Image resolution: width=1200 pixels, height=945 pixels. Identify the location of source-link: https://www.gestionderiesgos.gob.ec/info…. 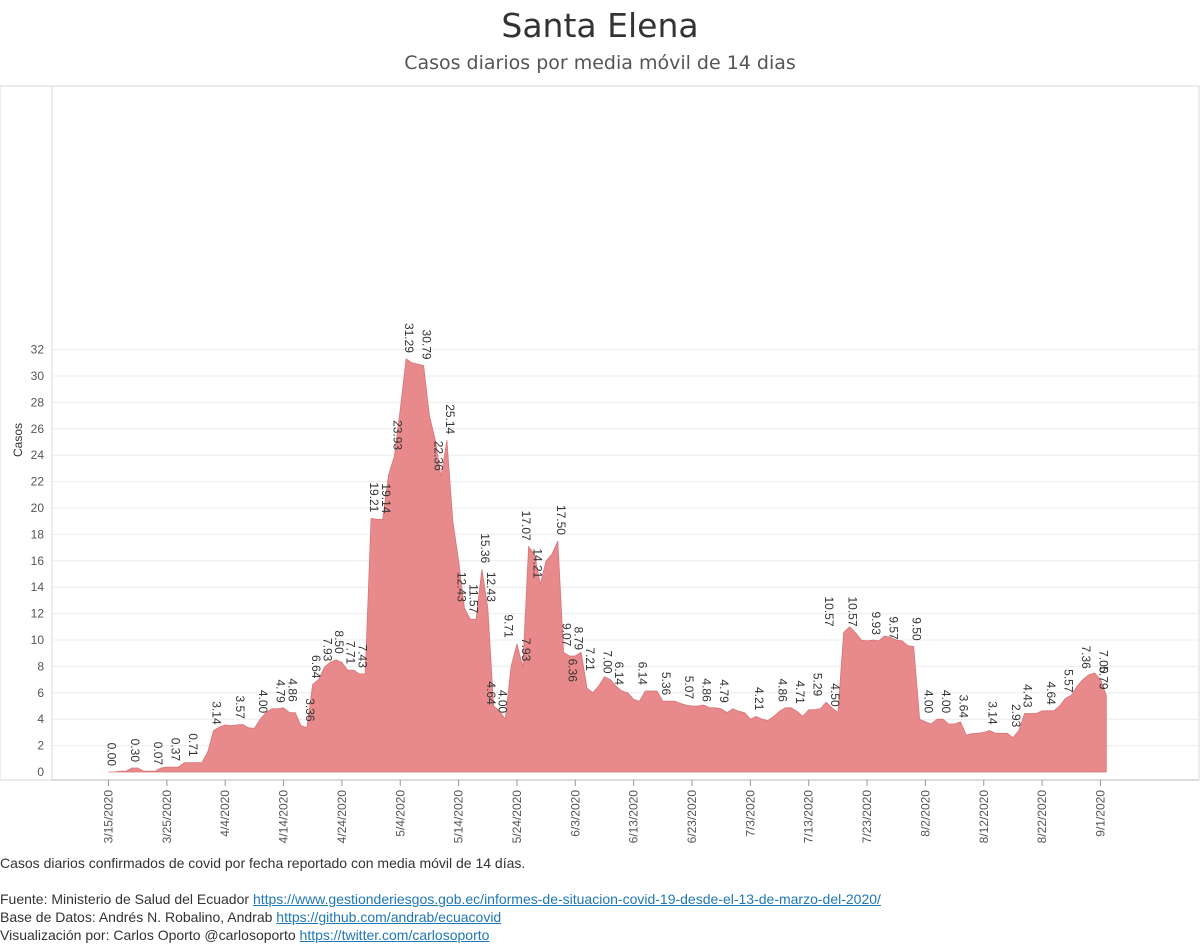
(566, 899).